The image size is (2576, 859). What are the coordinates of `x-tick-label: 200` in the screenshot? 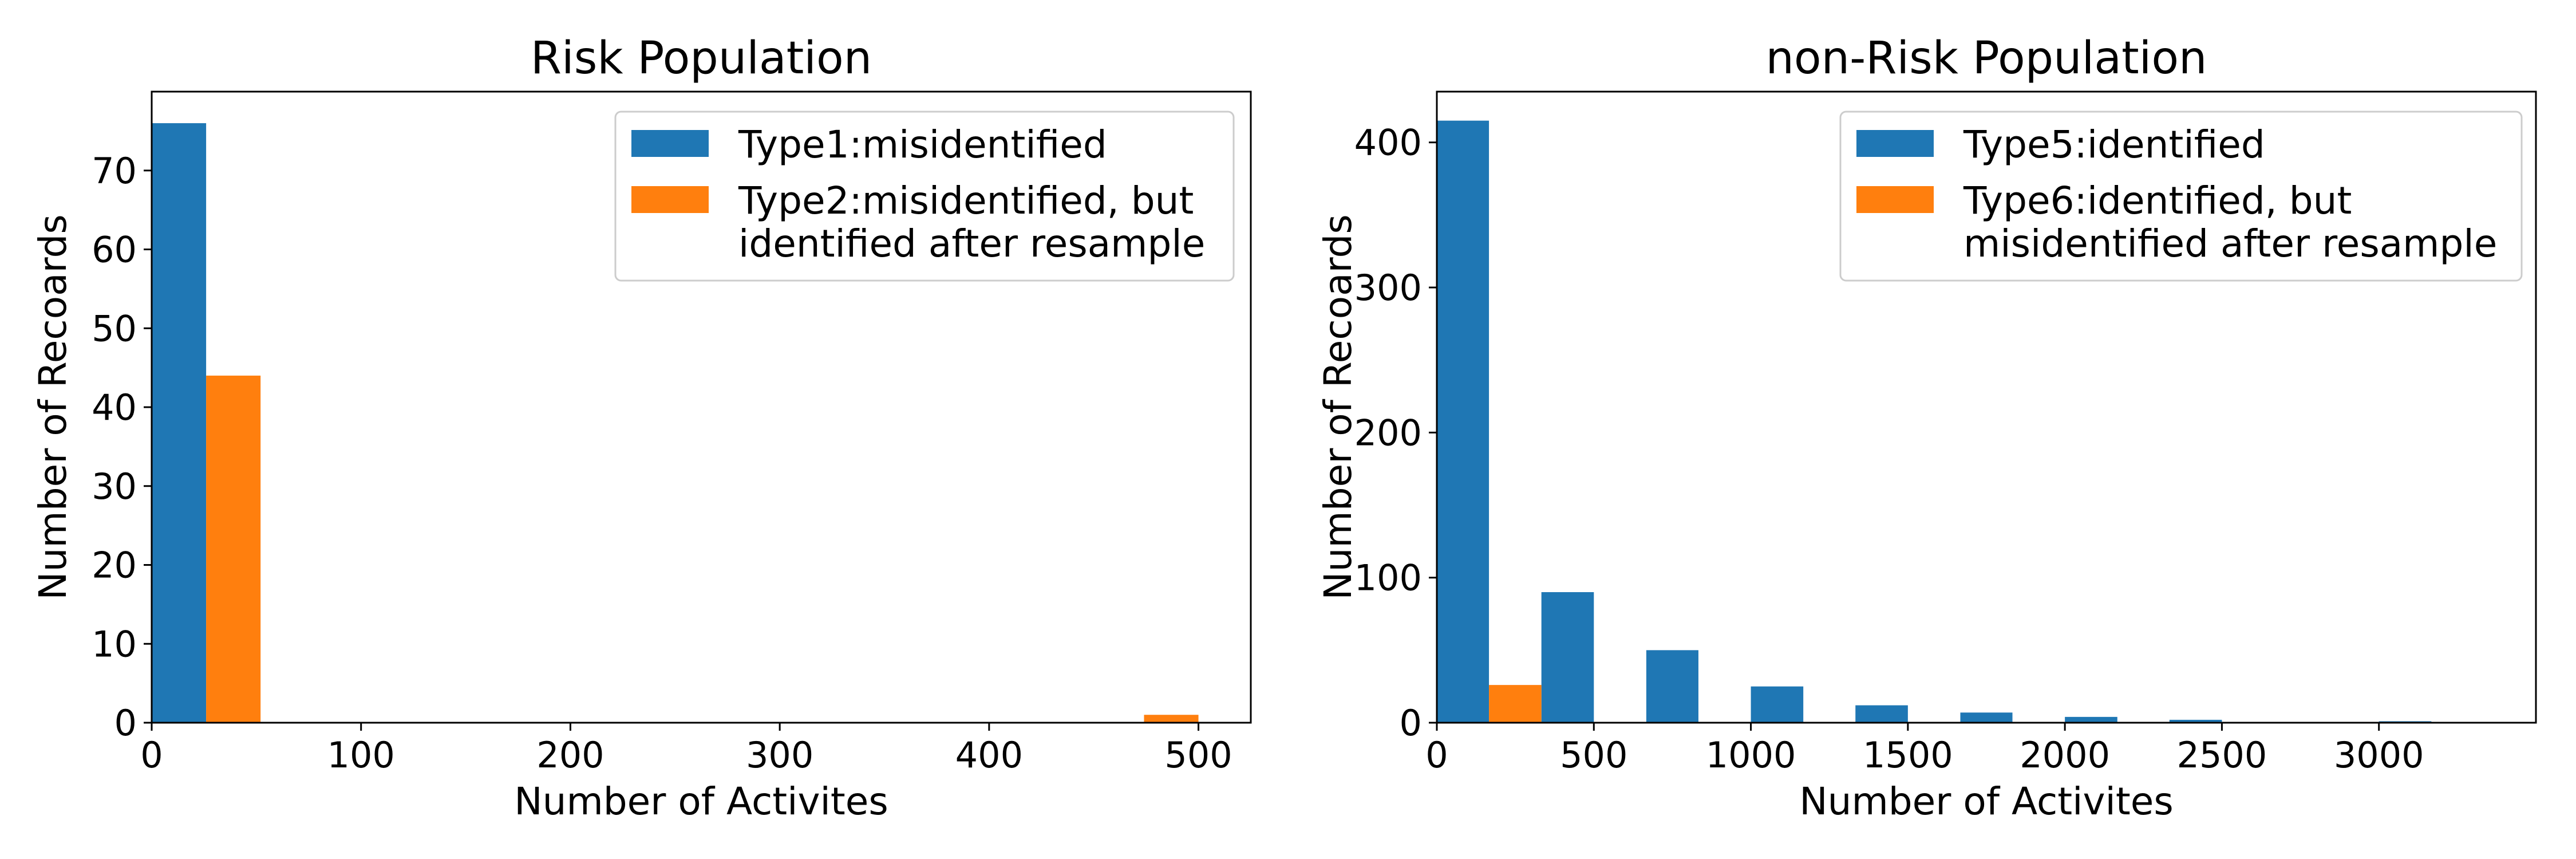 It's located at (570, 755).